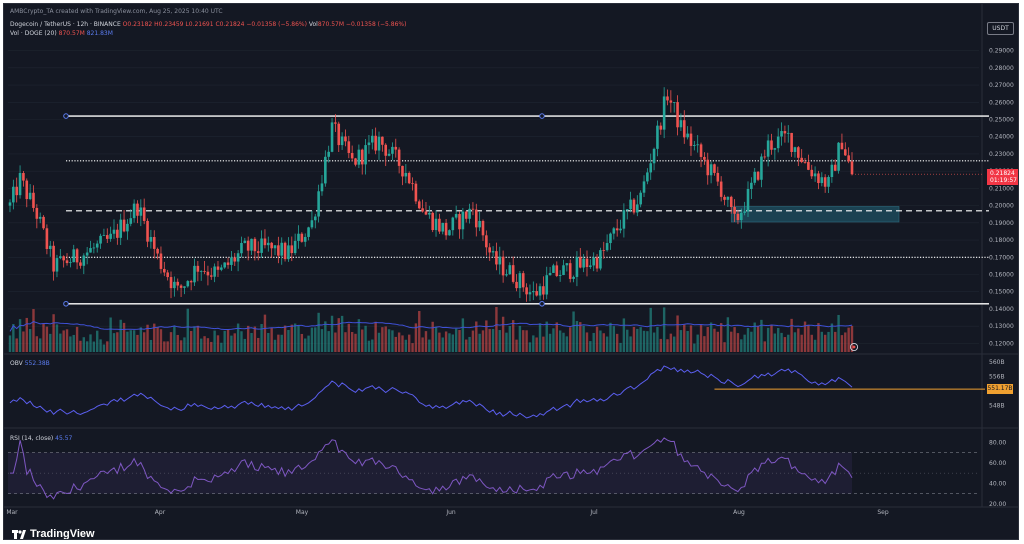 Image resolution: width=1024 pixels, height=544 pixels. Describe the element at coordinates (1001, 326) in the screenshot. I see `price-tick-label: 0.13000` at that location.